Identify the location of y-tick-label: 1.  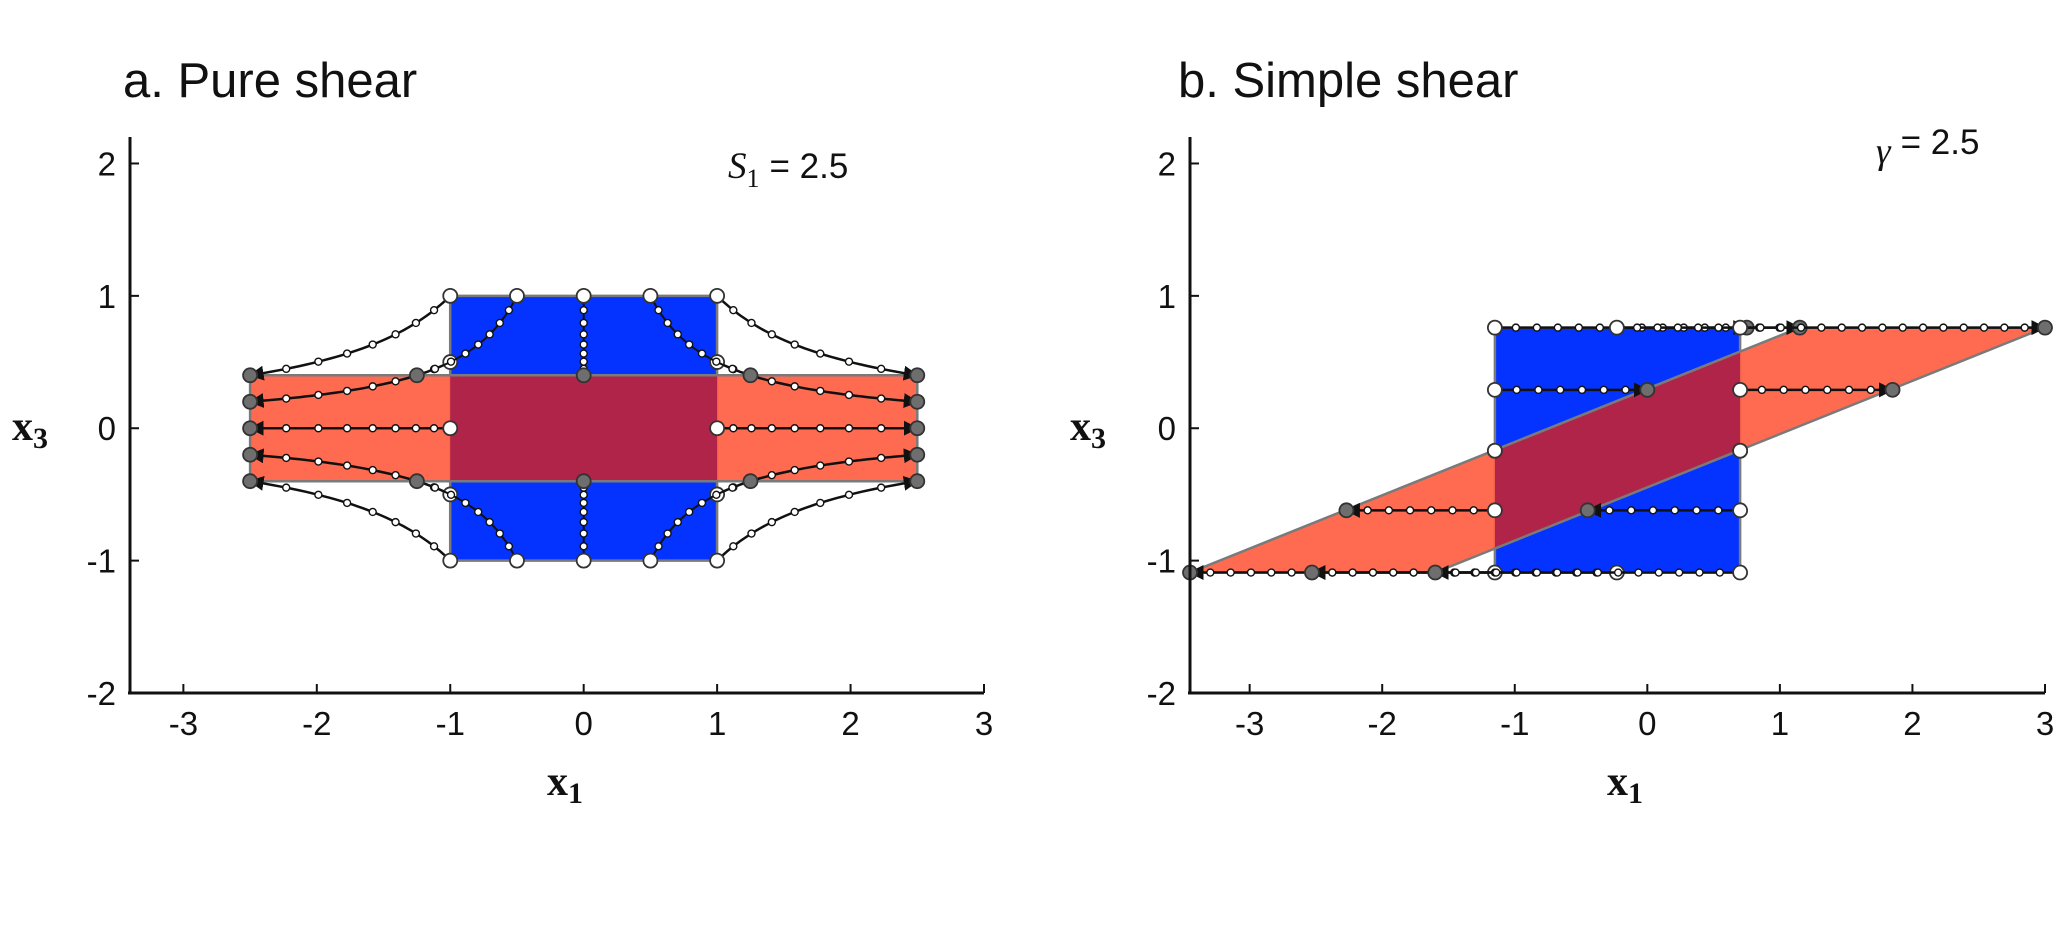
(1167, 296).